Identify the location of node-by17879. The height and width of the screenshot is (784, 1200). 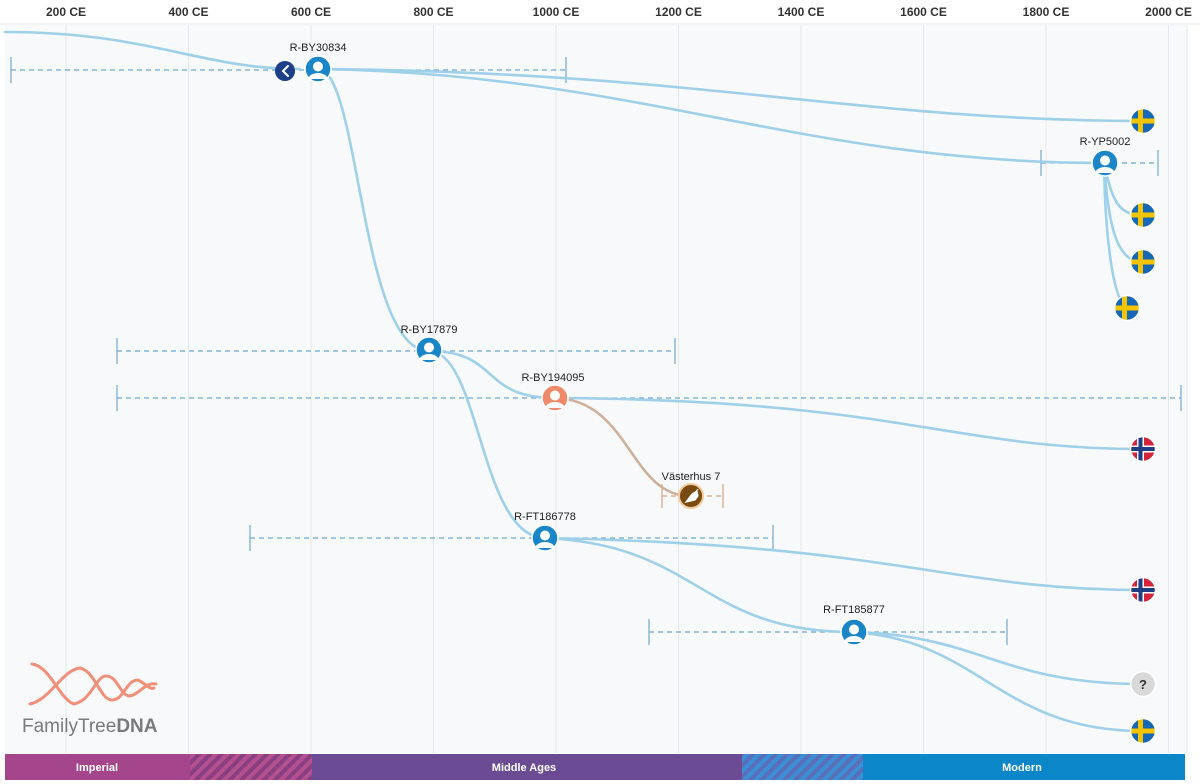
(429, 350).